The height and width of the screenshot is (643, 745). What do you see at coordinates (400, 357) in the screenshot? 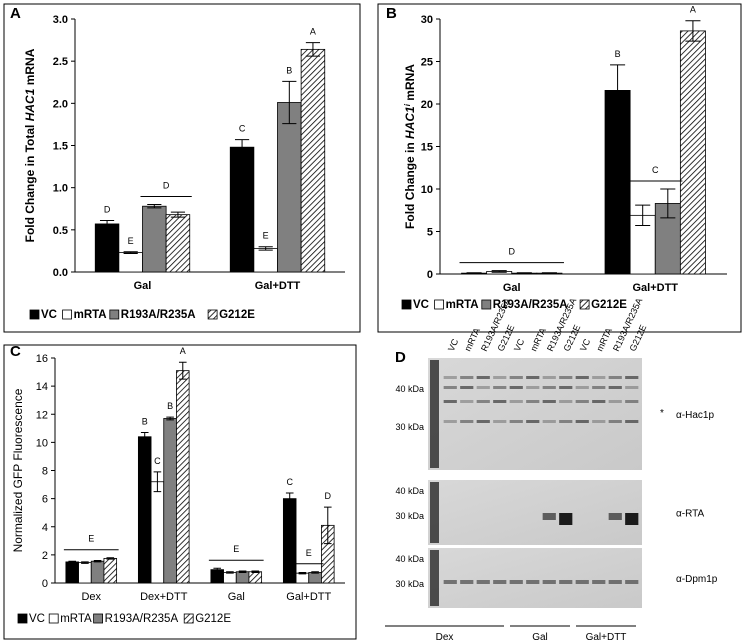
I see `panel-label: D` at bounding box center [400, 357].